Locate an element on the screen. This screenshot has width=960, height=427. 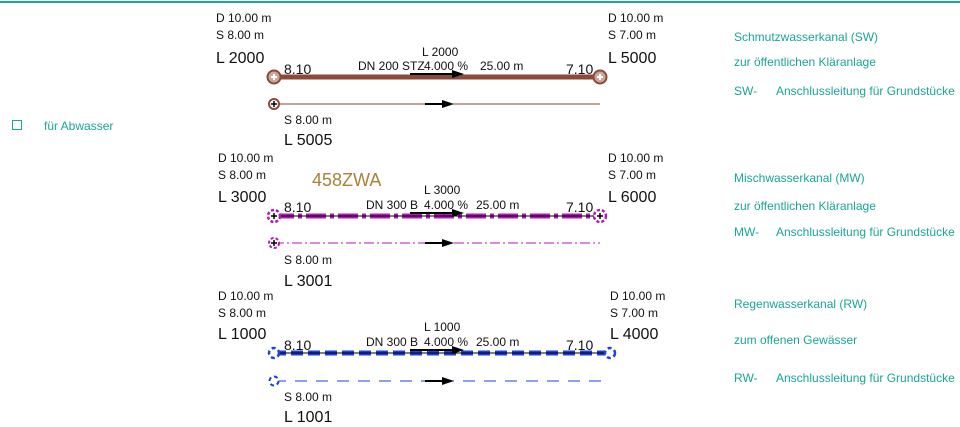
rw-connection-pipe is located at coordinates (439, 381).